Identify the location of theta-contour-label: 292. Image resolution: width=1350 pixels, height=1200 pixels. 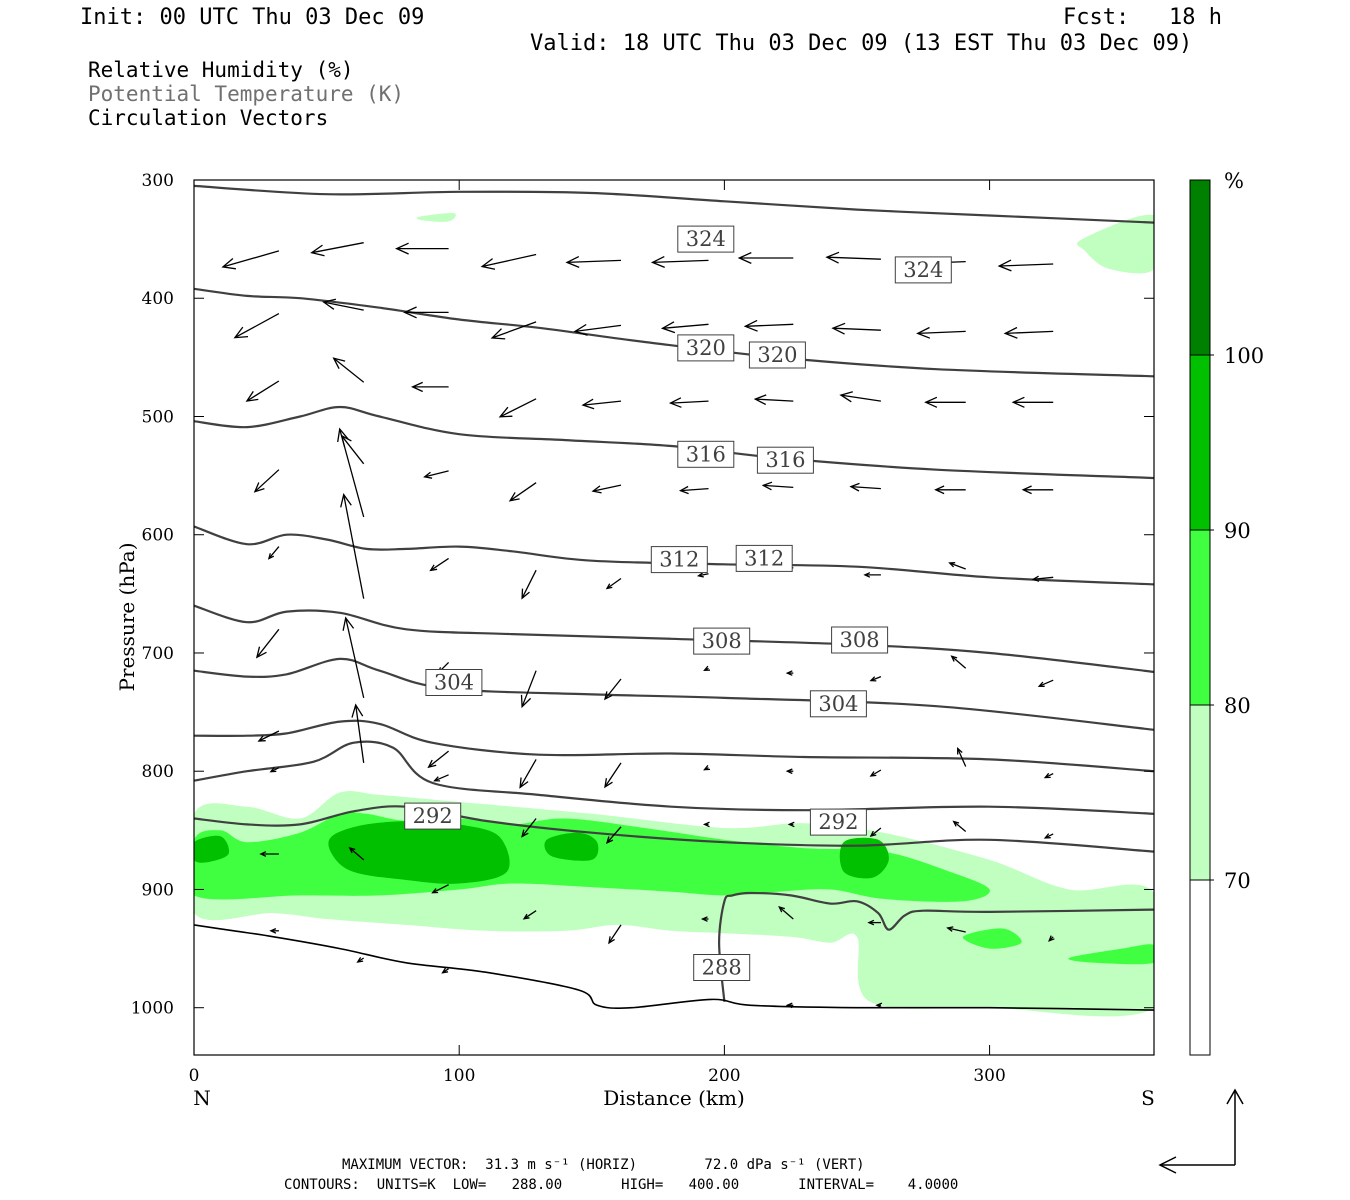
(433, 816).